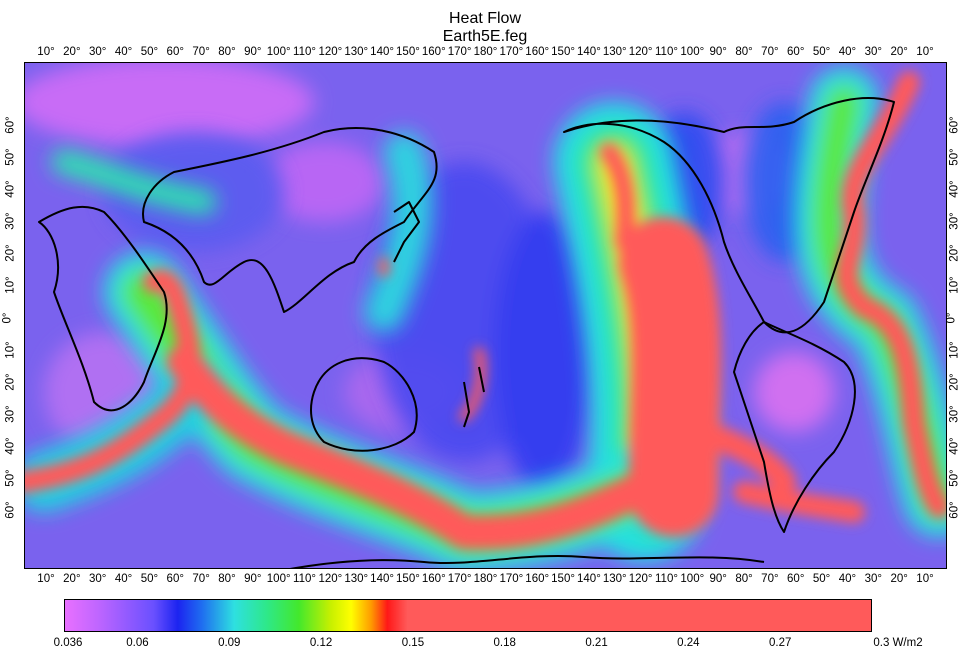 The width and height of the screenshot is (970, 664). I want to click on map-subtitle: Earth5E.feg, so click(485, 36).